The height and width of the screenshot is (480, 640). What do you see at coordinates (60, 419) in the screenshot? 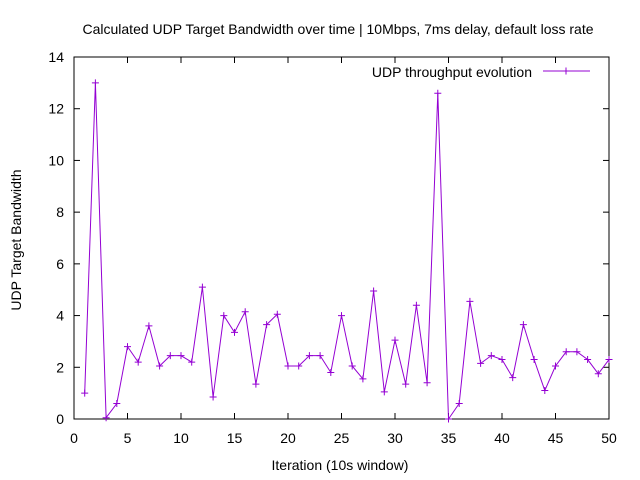
I see `y-tick-label: 0` at bounding box center [60, 419].